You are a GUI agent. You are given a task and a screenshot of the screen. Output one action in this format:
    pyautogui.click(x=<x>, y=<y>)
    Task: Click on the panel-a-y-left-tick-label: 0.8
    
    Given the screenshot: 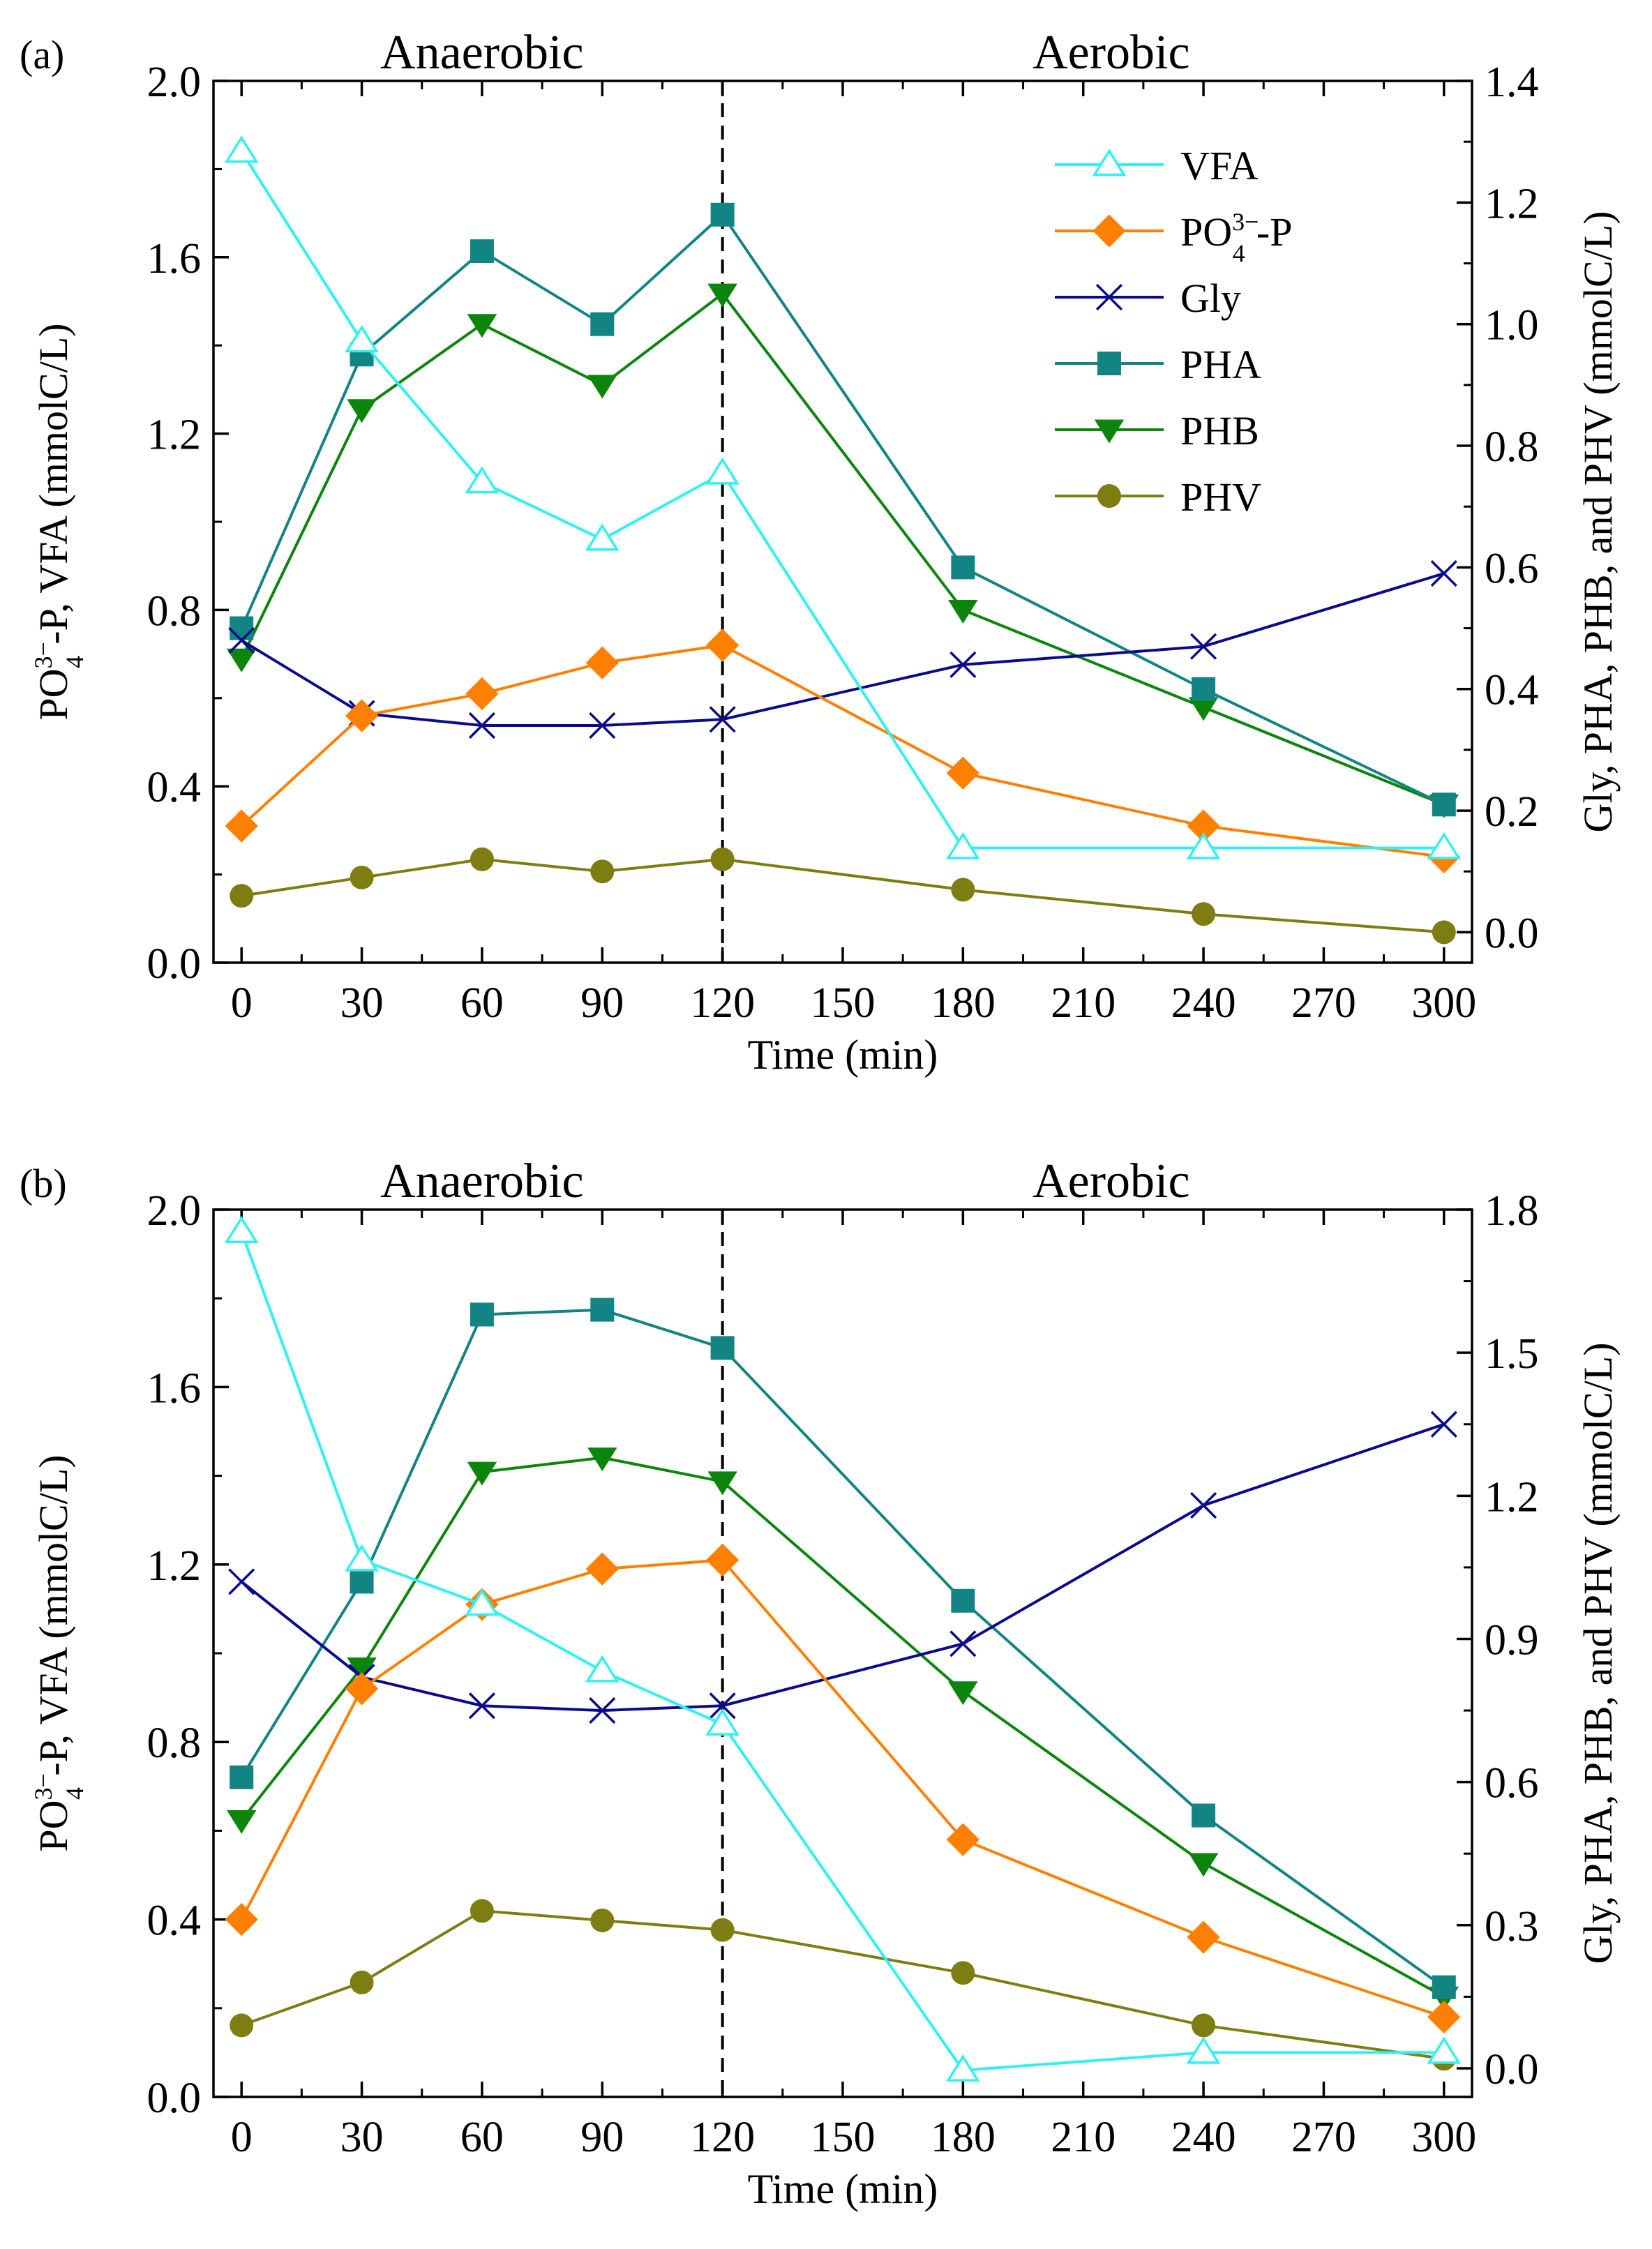 What is the action you would take?
    pyautogui.click(x=174, y=611)
    